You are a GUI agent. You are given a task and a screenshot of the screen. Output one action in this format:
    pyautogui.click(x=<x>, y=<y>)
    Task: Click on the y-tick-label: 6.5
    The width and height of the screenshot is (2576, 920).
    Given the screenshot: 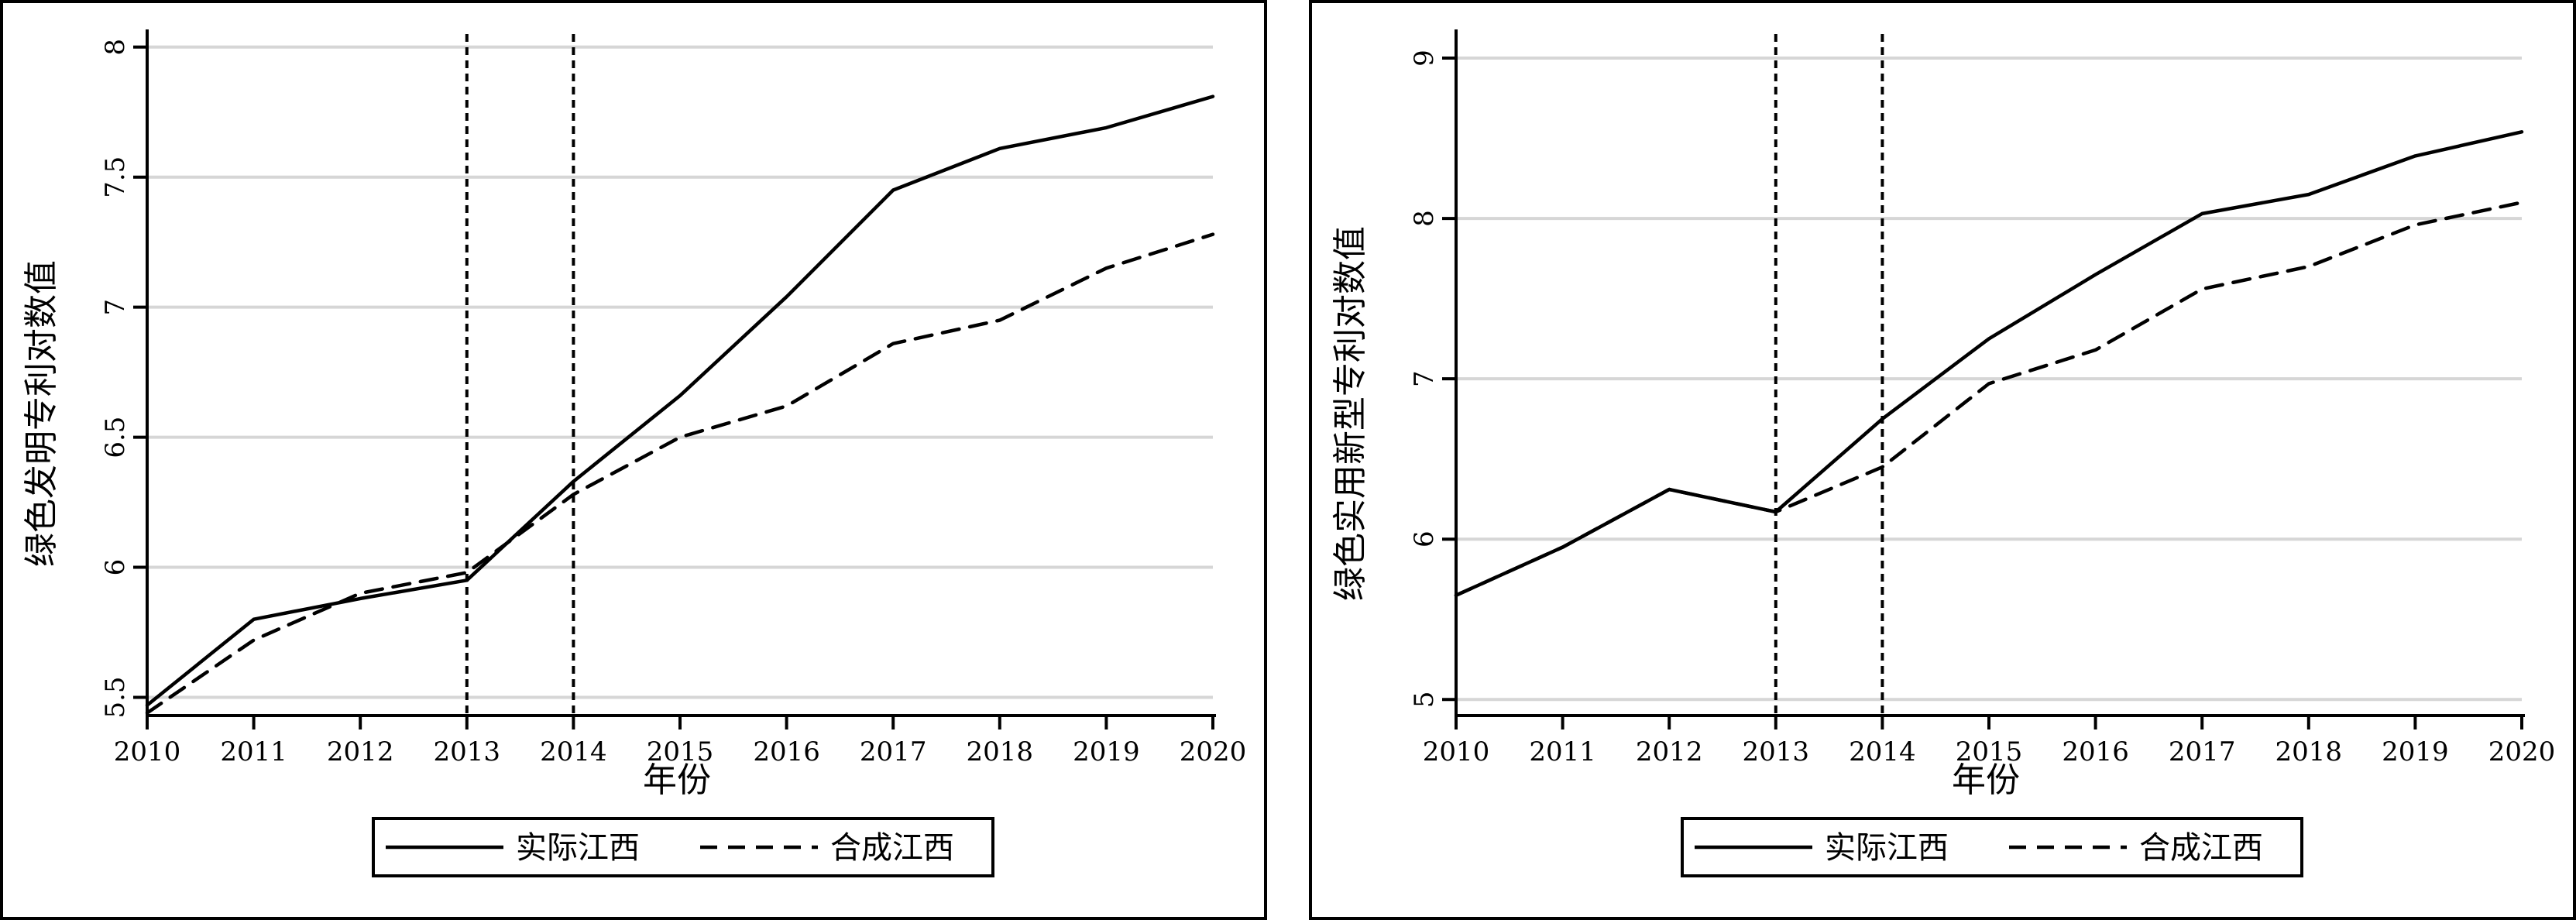 What is the action you would take?
    pyautogui.click(x=115, y=438)
    